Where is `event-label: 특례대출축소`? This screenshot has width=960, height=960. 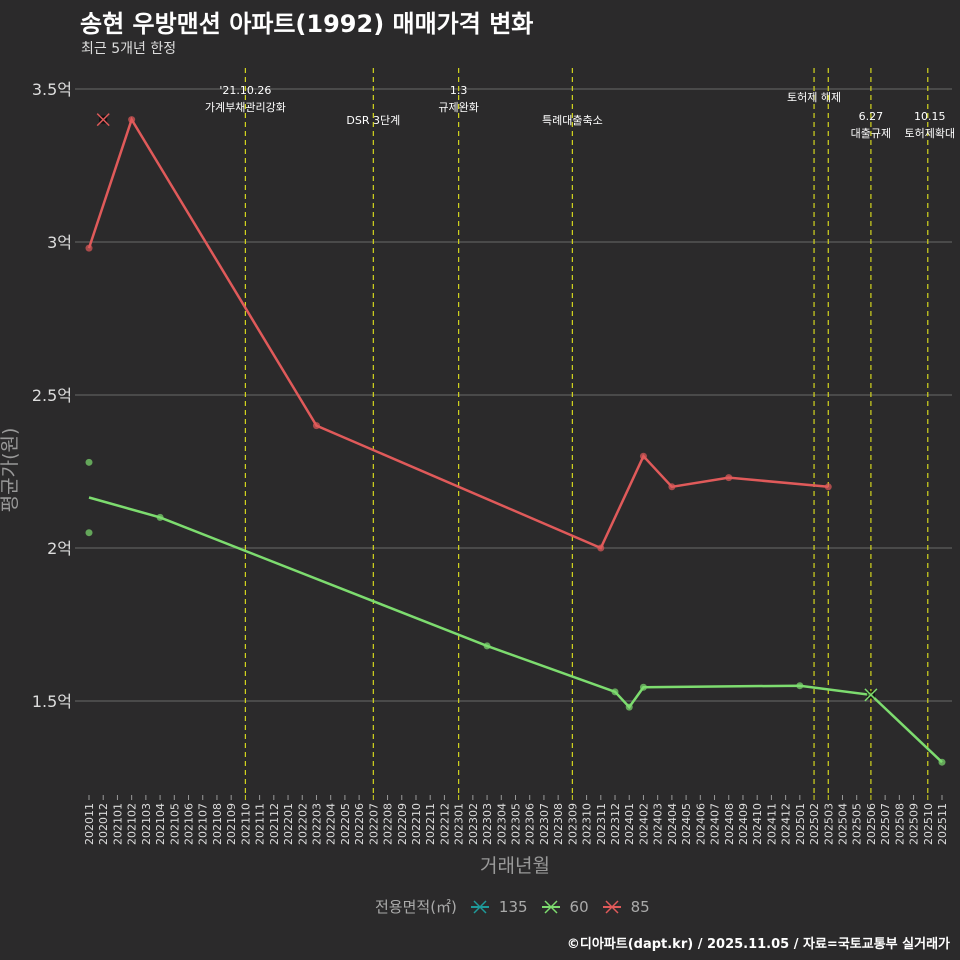 event-label: 특례대출축소 is located at coordinates (572, 120).